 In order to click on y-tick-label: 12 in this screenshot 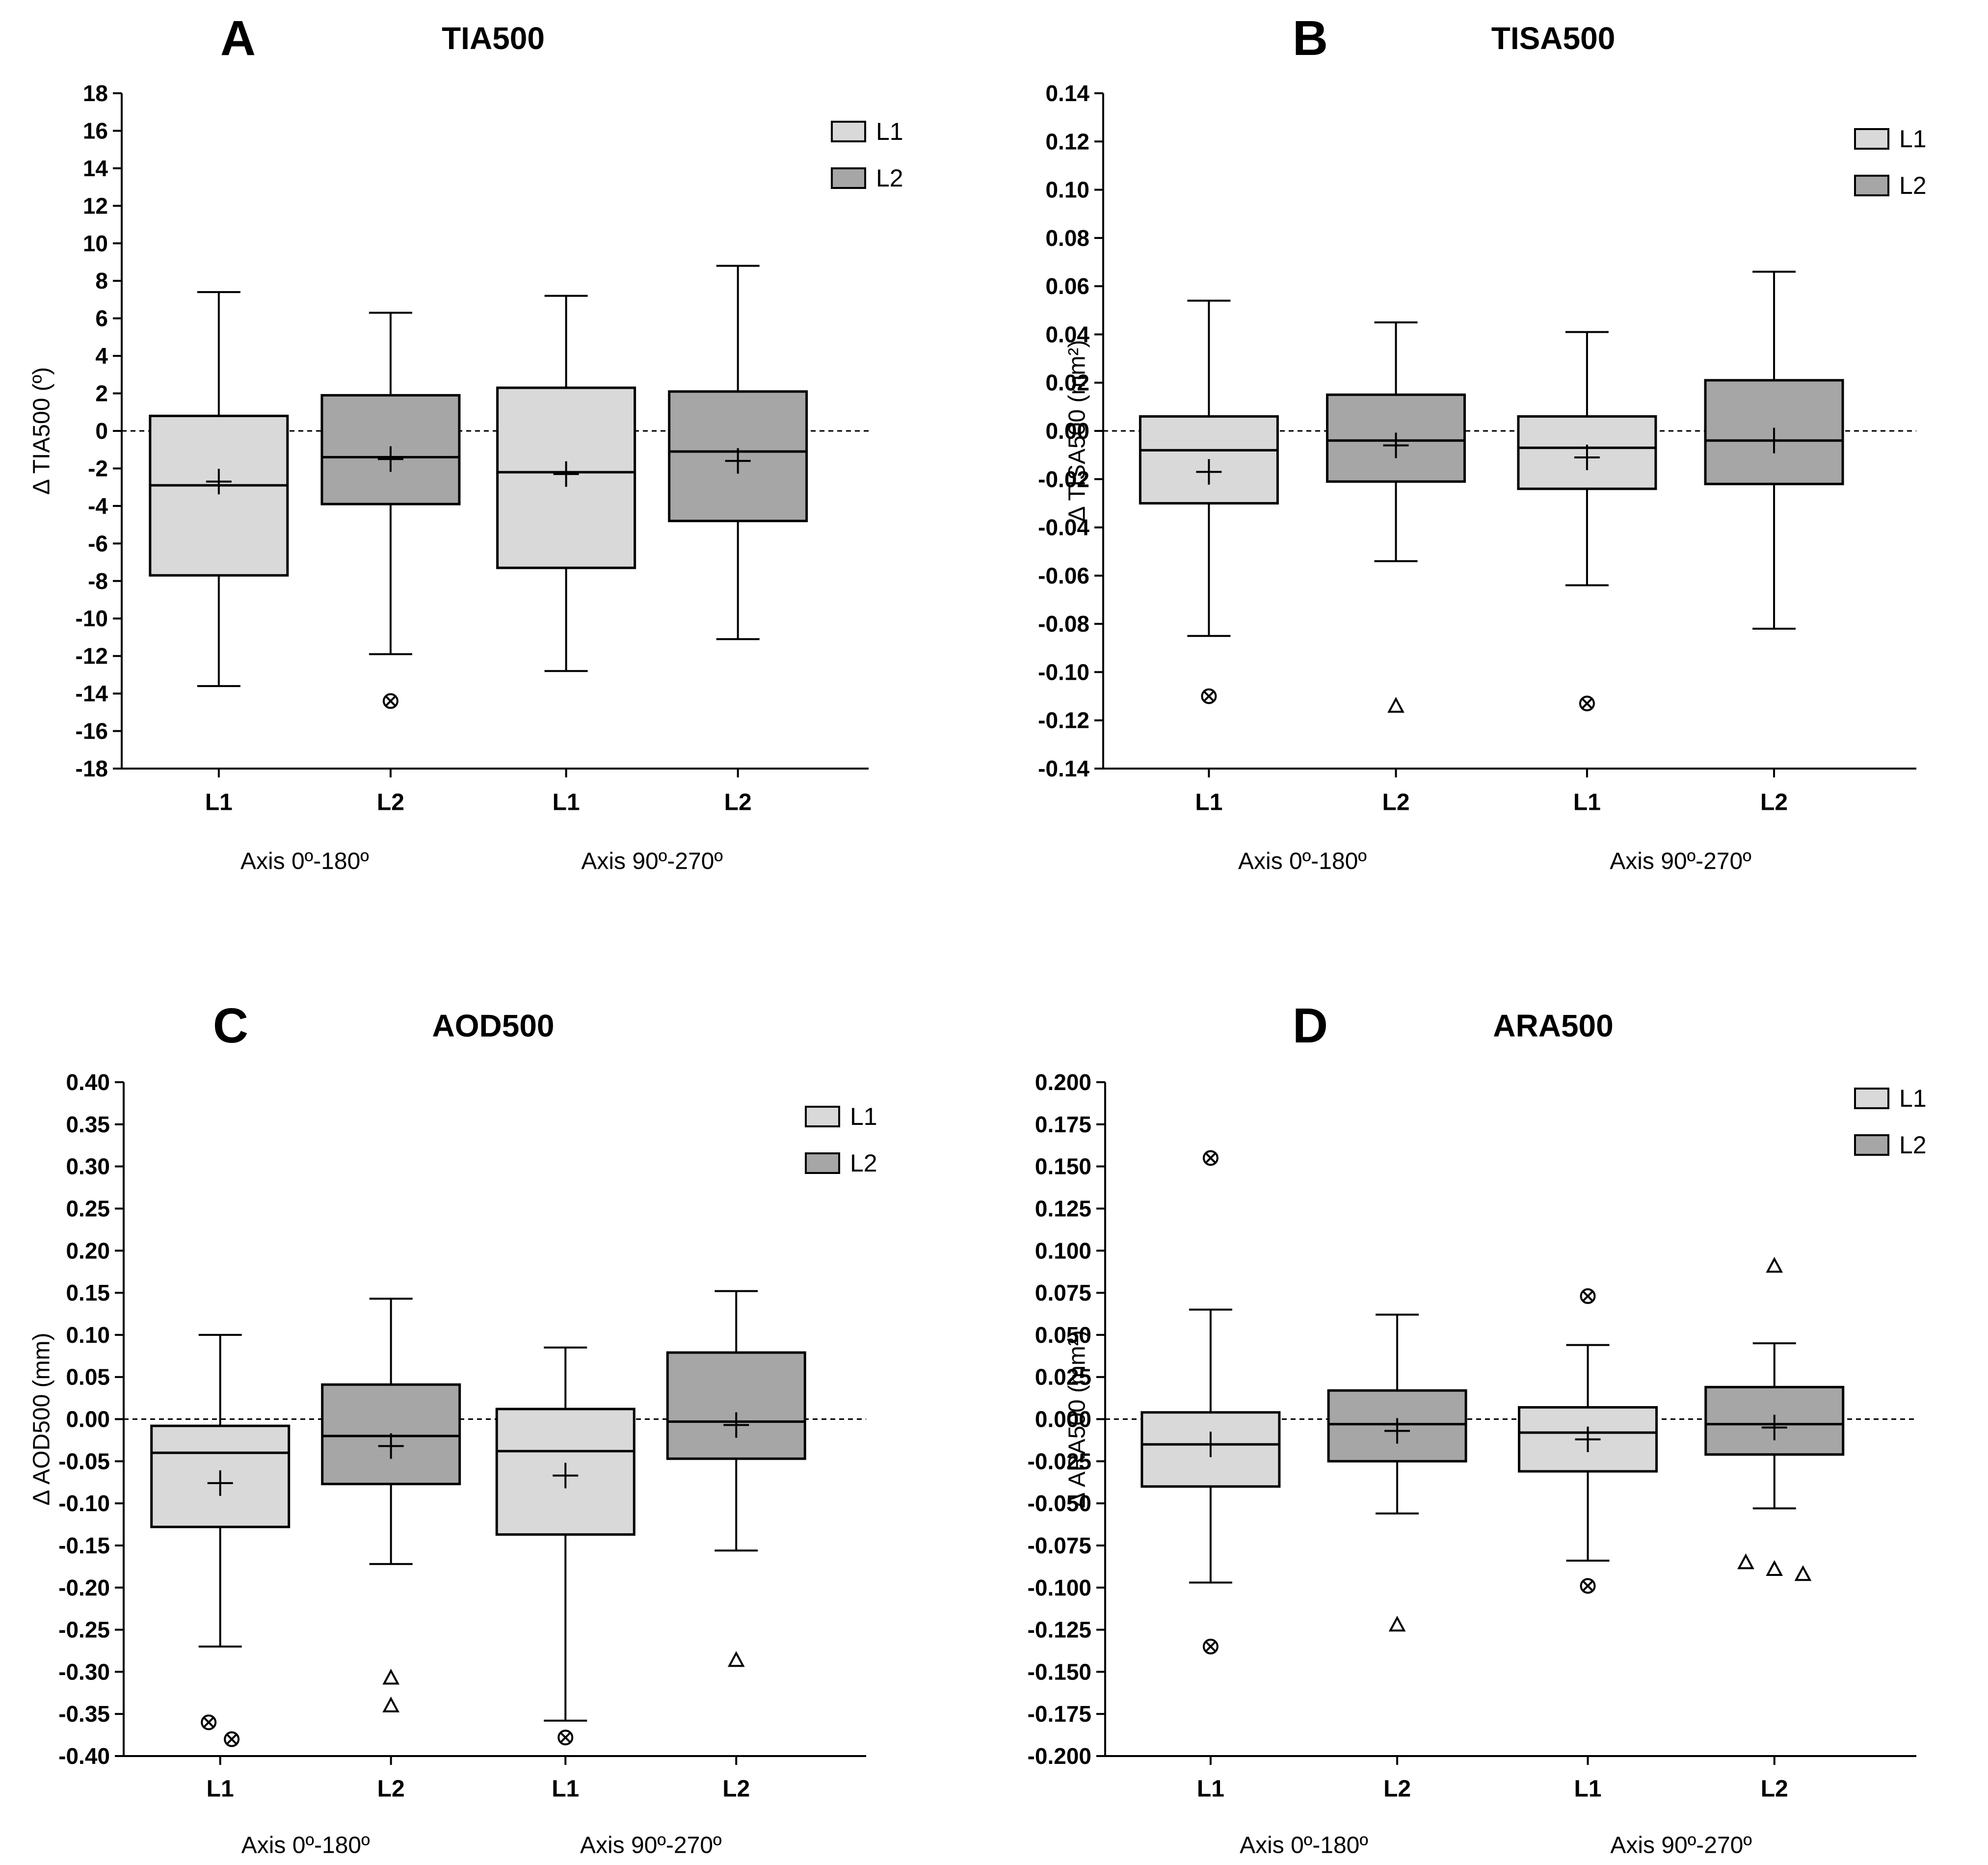, I will do `click(95, 206)`.